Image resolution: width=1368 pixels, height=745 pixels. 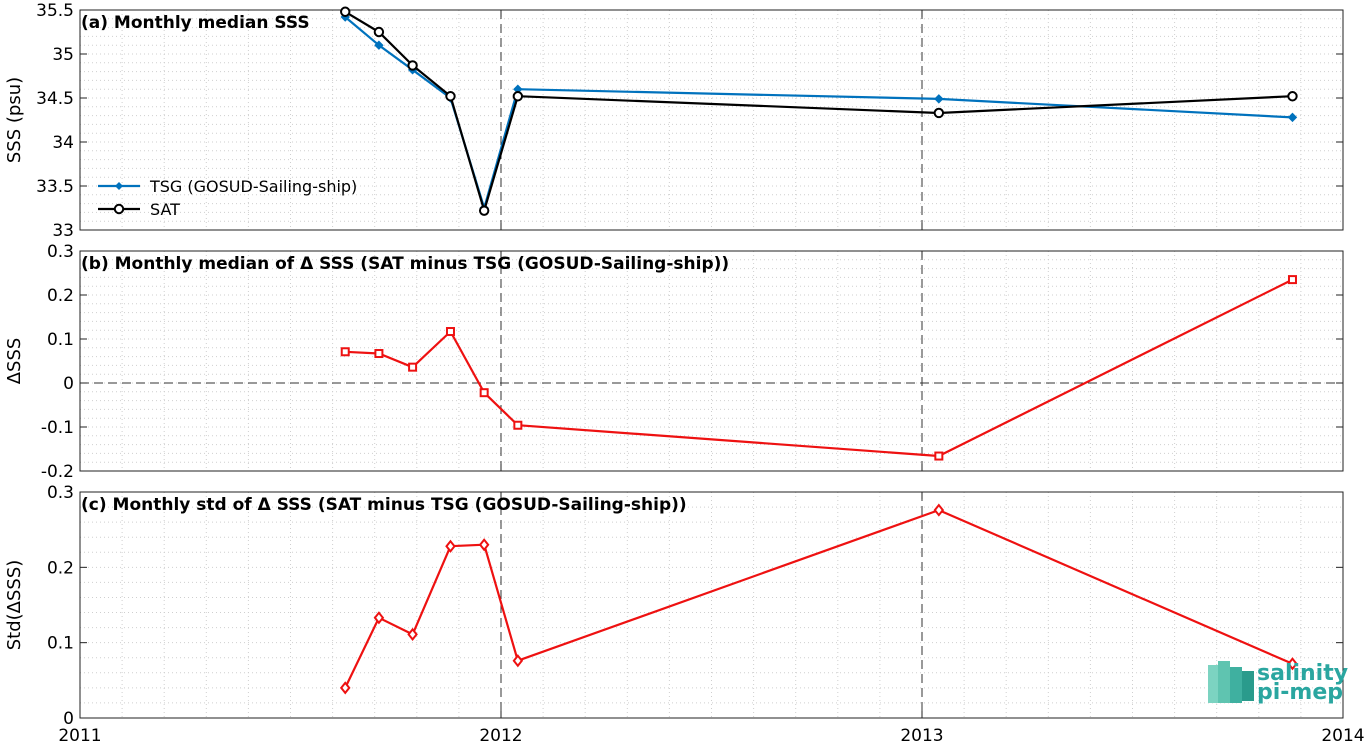 What do you see at coordinates (14, 120) in the screenshot?
I see `y-axis-label: SSS (psu)` at bounding box center [14, 120].